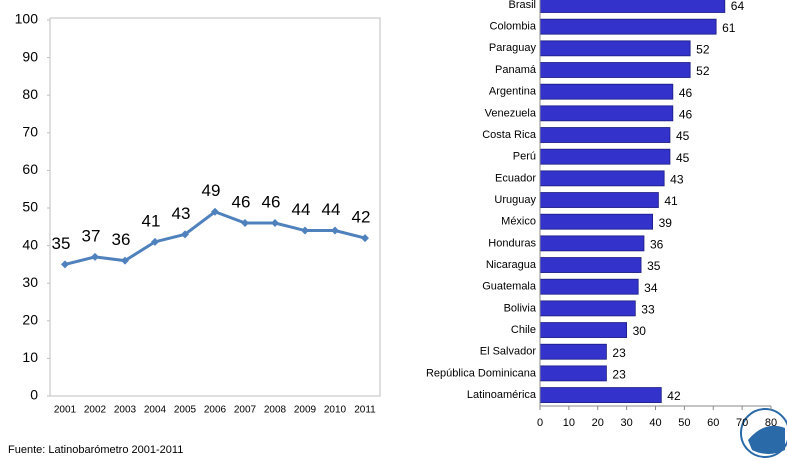 This screenshot has width=787, height=461. I want to click on line, so click(215, 238).